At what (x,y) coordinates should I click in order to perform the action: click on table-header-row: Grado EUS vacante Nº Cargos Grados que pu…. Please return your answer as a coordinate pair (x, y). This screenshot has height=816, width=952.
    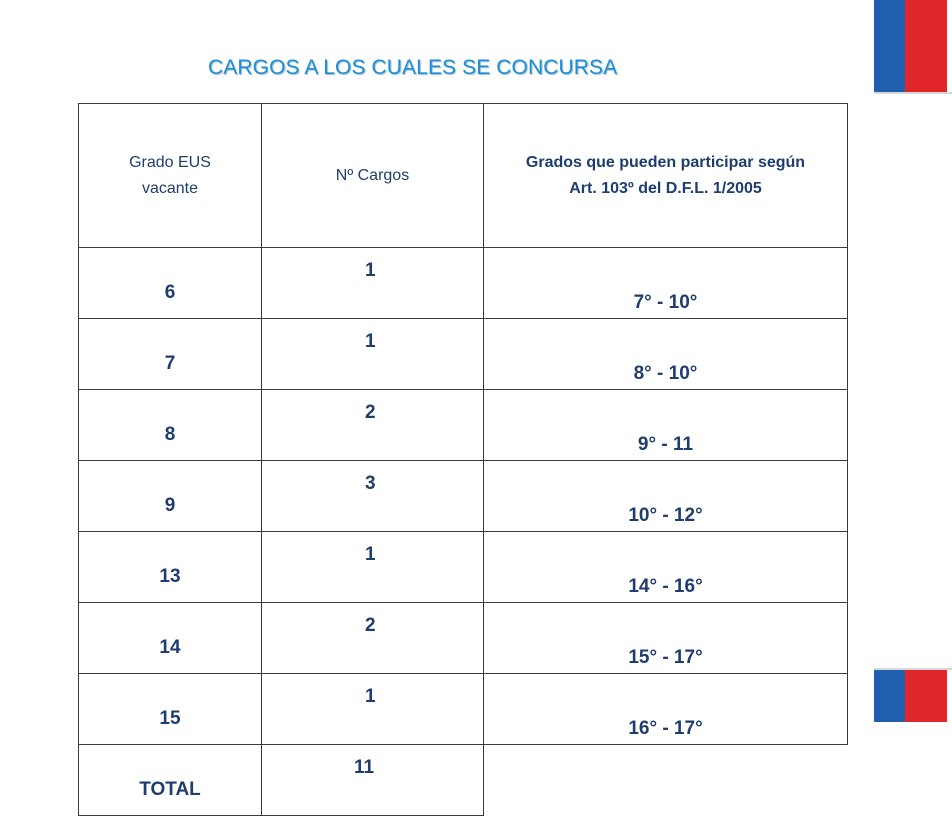
    Looking at the image, I should click on (463, 175).